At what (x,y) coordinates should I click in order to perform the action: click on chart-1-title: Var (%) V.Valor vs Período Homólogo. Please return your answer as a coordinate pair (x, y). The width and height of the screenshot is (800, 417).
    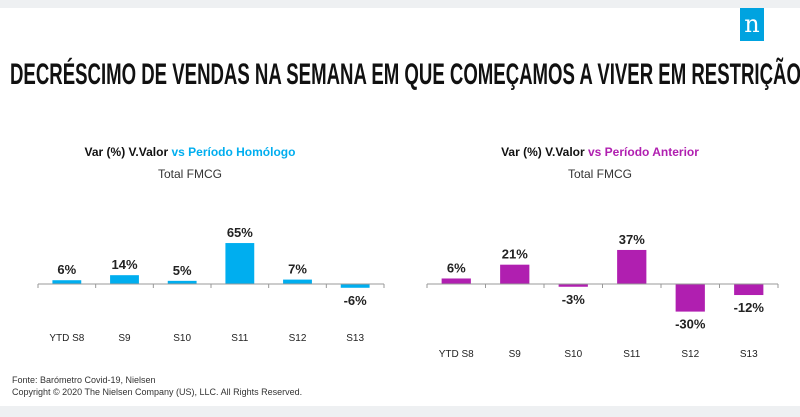
    Looking at the image, I should click on (190, 152).